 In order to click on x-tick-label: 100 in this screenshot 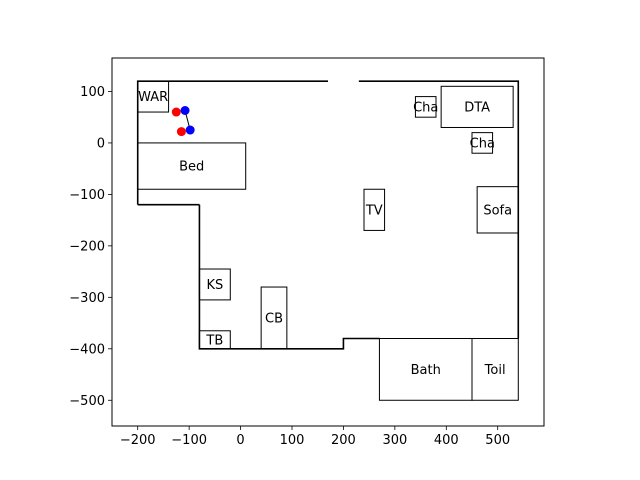, I will do `click(292, 440)`.